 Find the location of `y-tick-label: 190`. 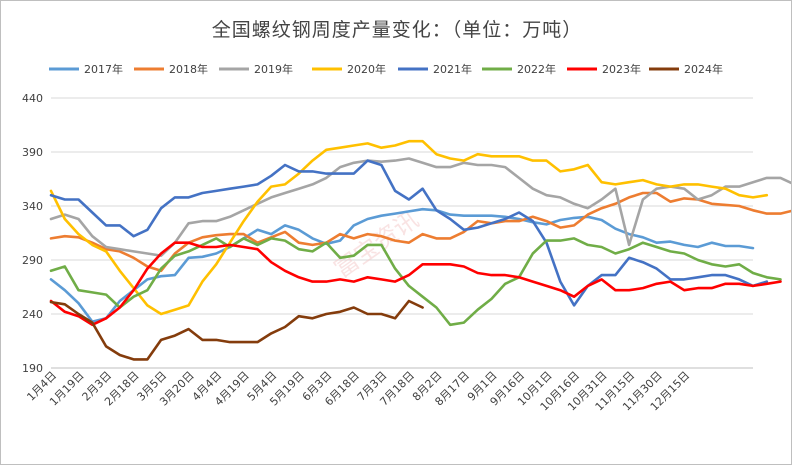

y-tick-label: 190 is located at coordinates (32, 368).